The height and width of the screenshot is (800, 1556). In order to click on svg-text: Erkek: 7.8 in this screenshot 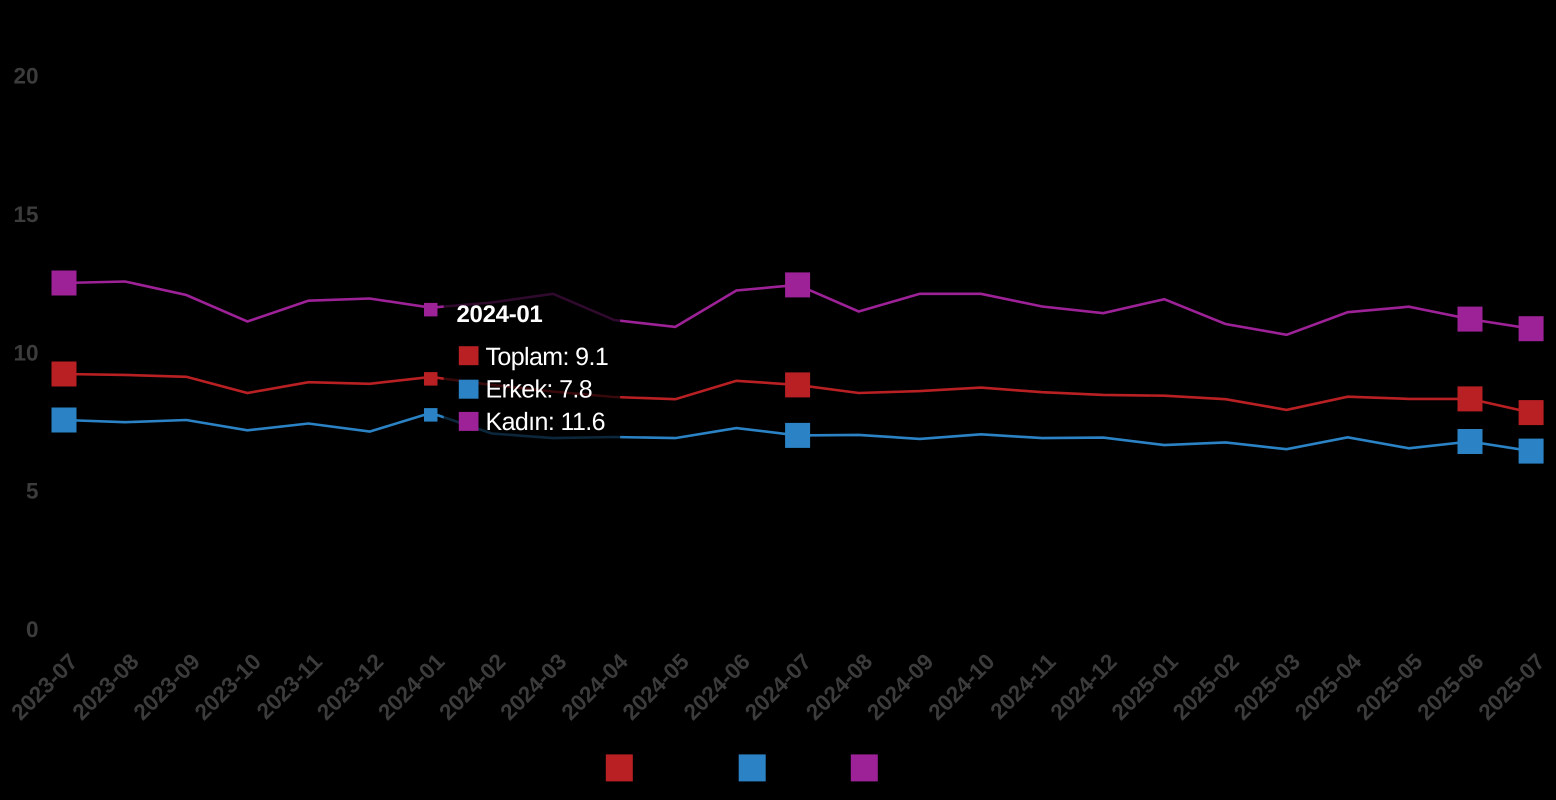, I will do `click(539, 390)`.